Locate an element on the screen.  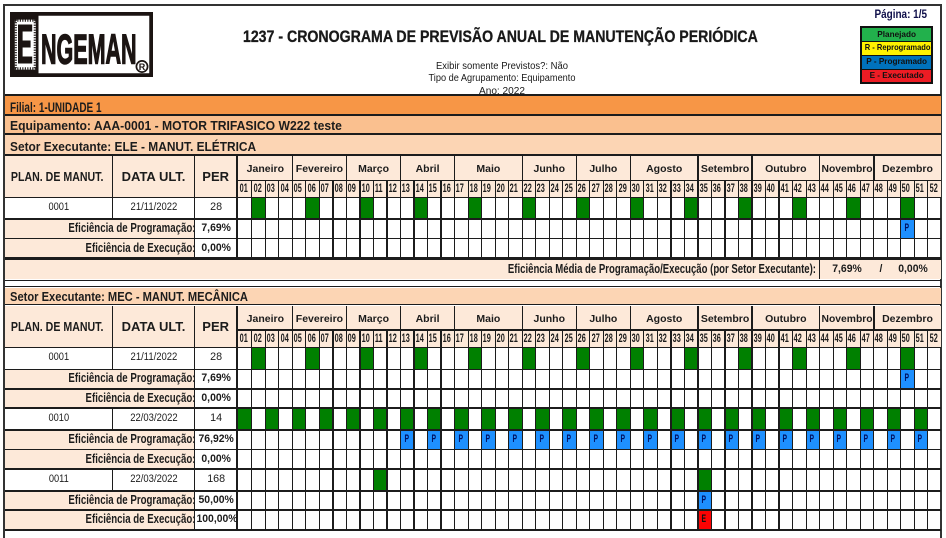
svg-text: NGEMAN is located at coordinates (89, 50).